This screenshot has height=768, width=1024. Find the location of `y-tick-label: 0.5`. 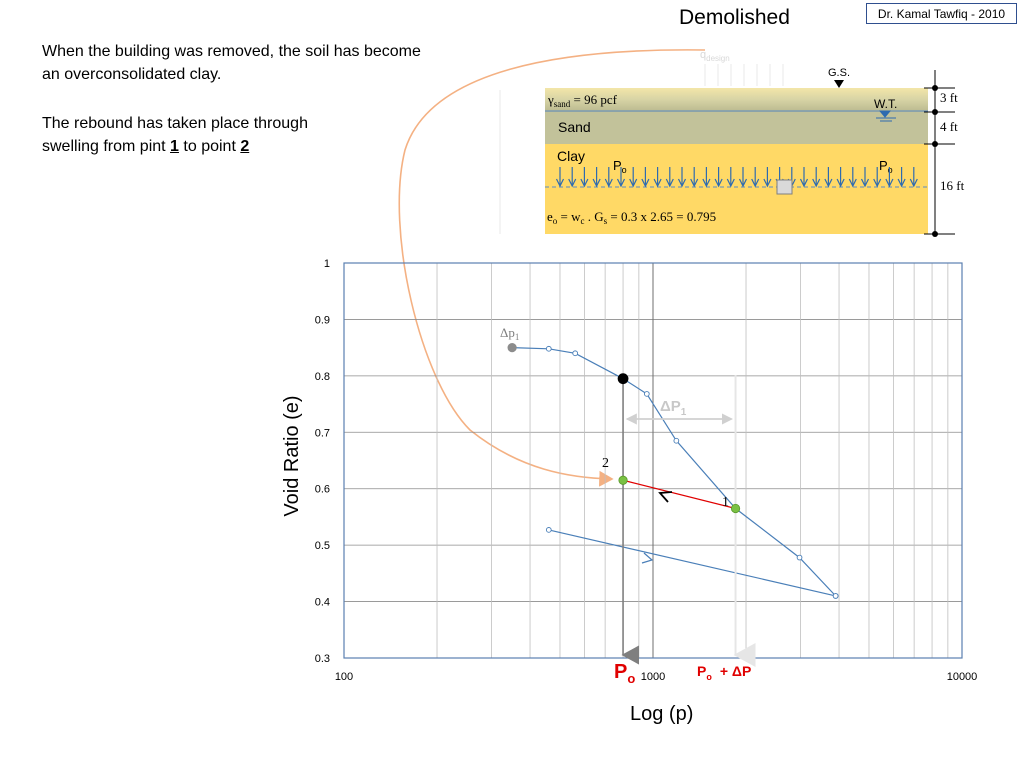

y-tick-label: 0.5 is located at coordinates (322, 546).